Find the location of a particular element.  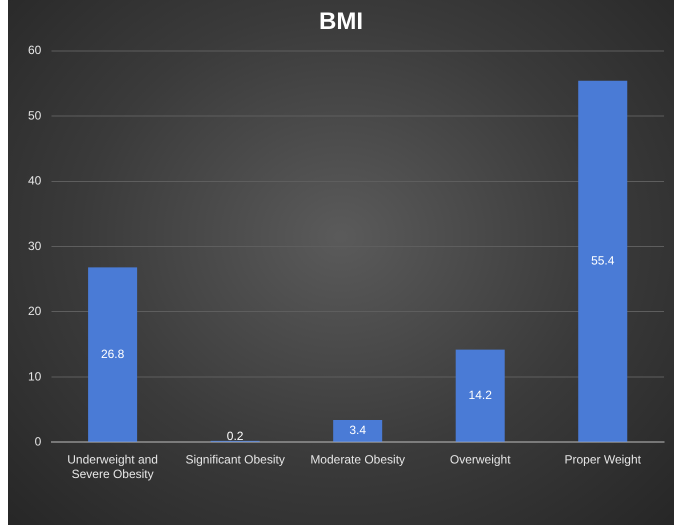

y-tick-label: 40 is located at coordinates (35, 181).